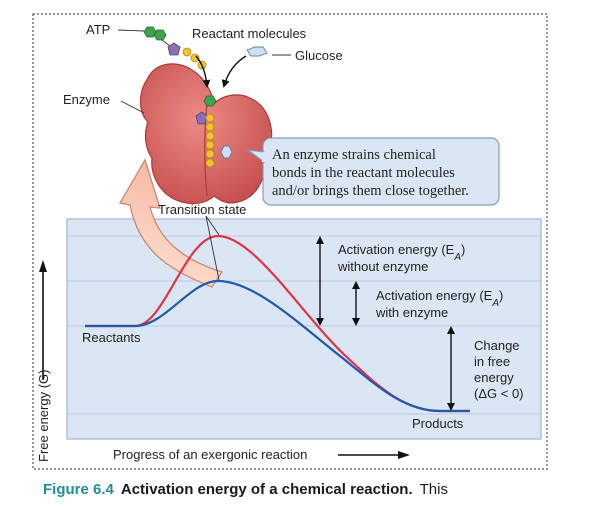 This screenshot has width=593, height=508. I want to click on activation-without-label: Activation energy (EA), so click(401, 252).